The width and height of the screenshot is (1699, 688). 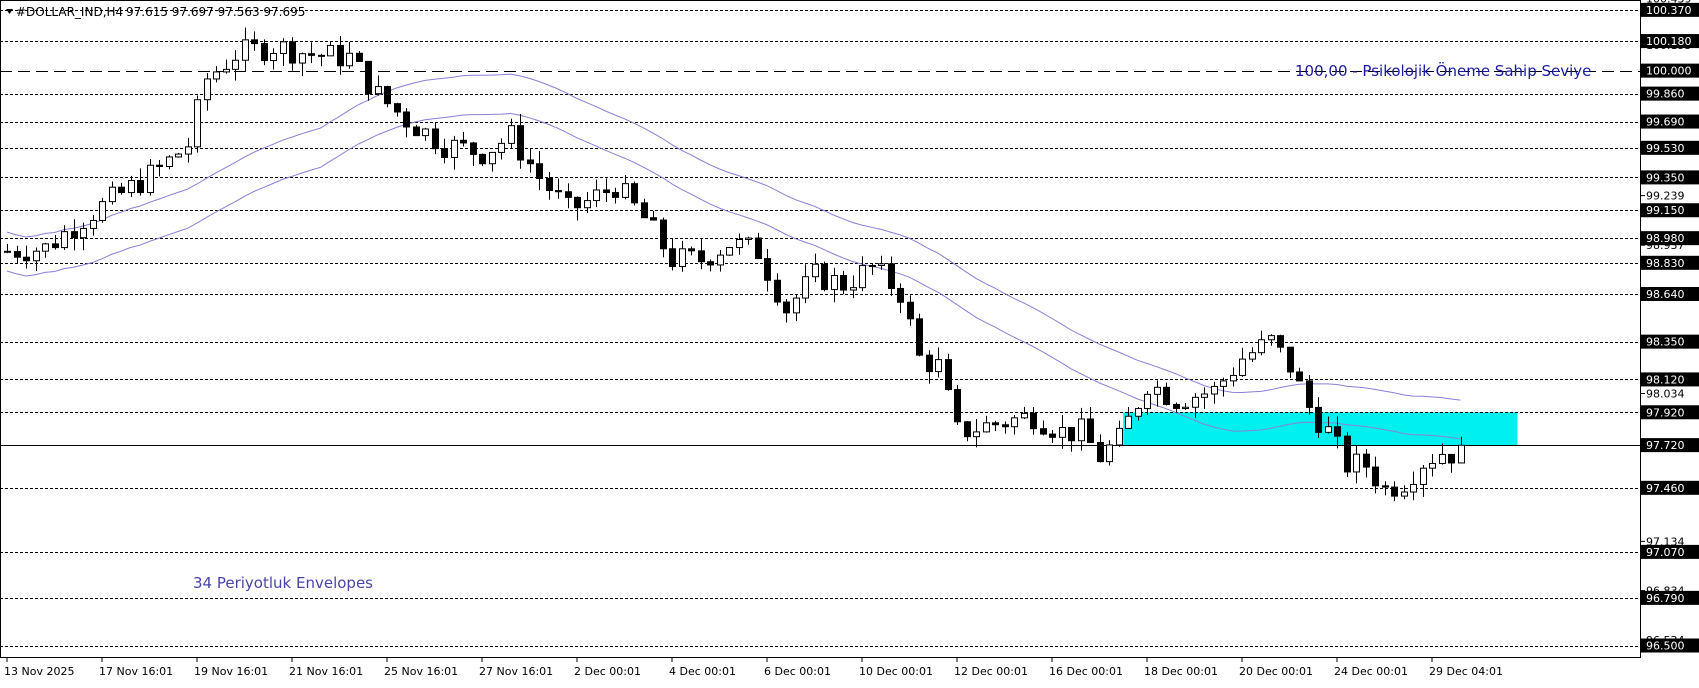 I want to click on time-tick-label: 25 Nov 16:01, so click(x=421, y=671).